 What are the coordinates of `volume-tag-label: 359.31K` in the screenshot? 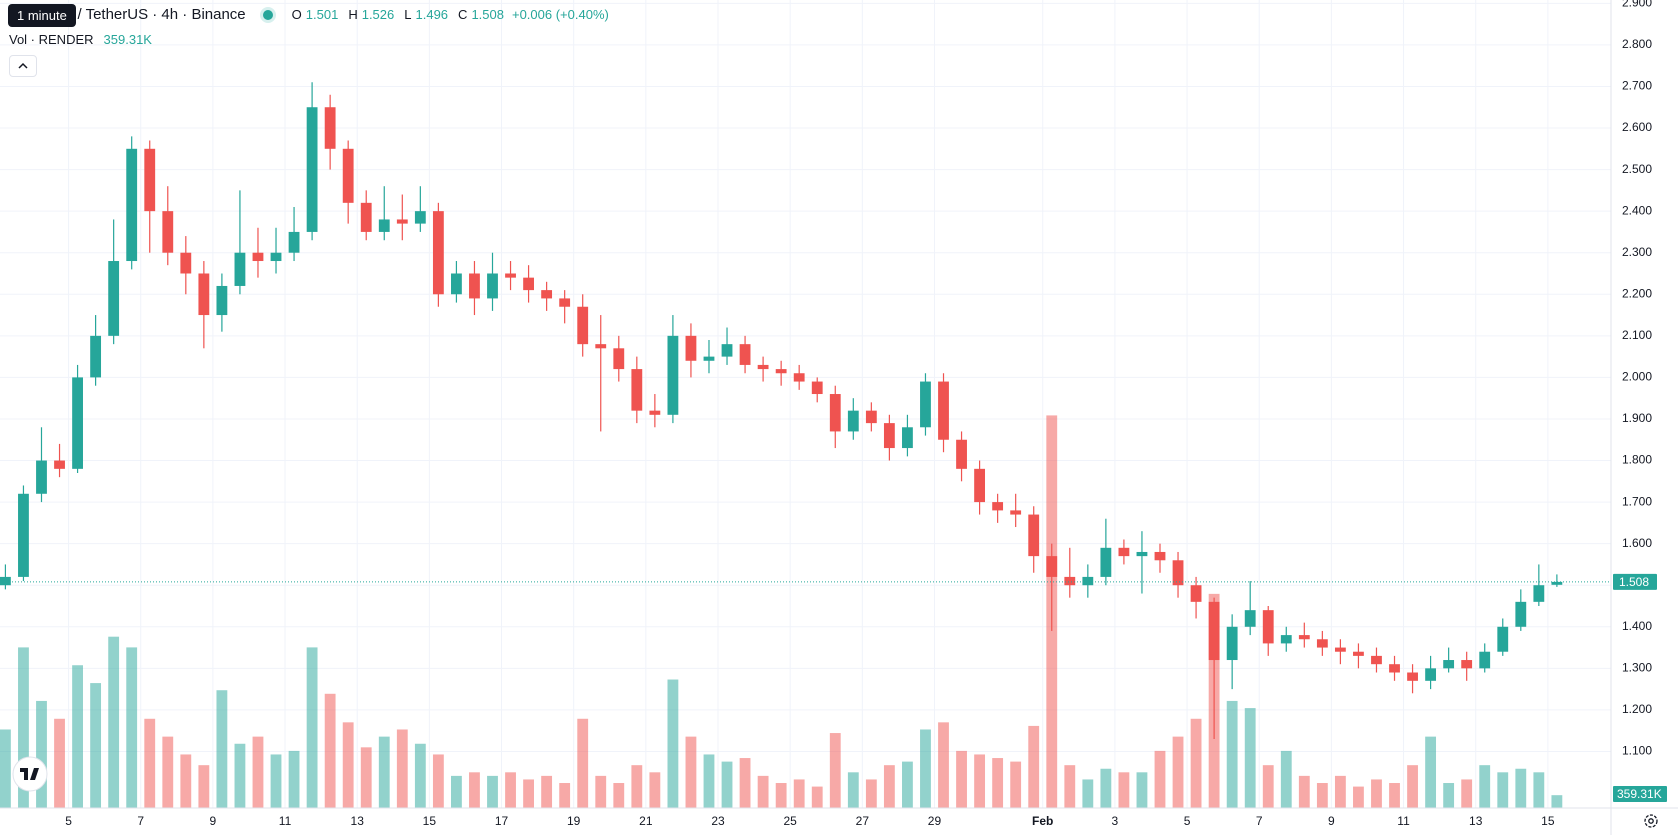 It's located at (1639, 794).